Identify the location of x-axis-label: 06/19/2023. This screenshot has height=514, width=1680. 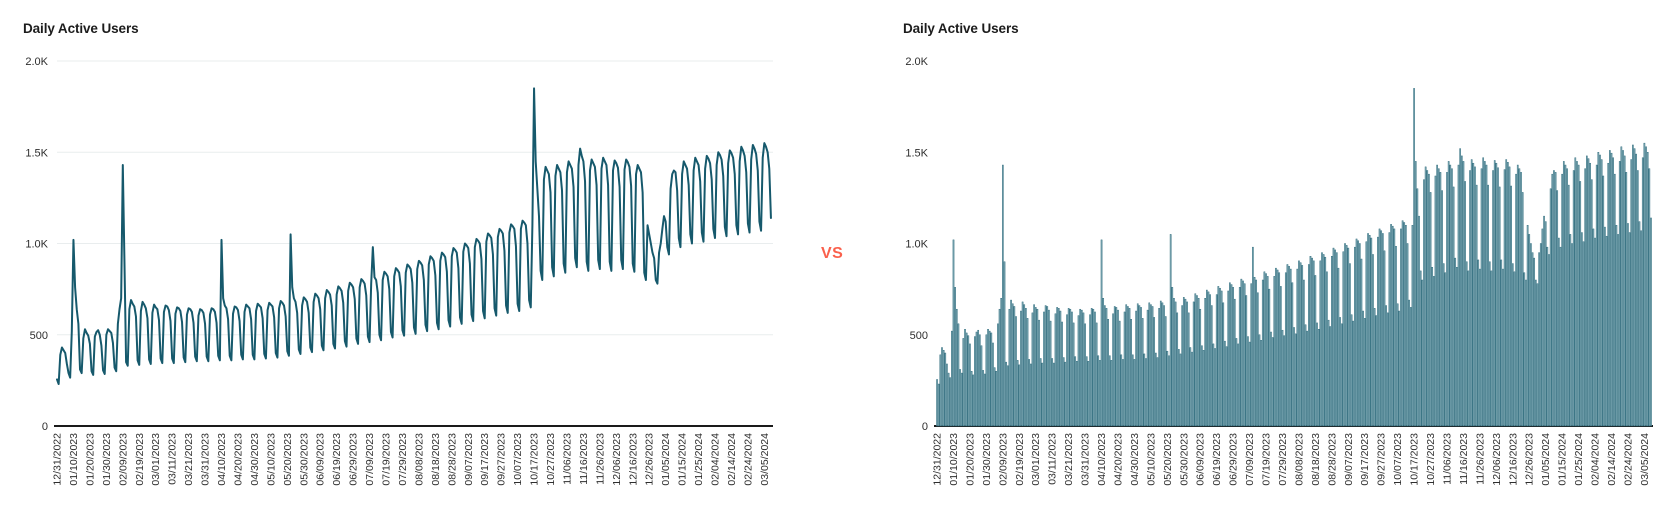
(337, 459).